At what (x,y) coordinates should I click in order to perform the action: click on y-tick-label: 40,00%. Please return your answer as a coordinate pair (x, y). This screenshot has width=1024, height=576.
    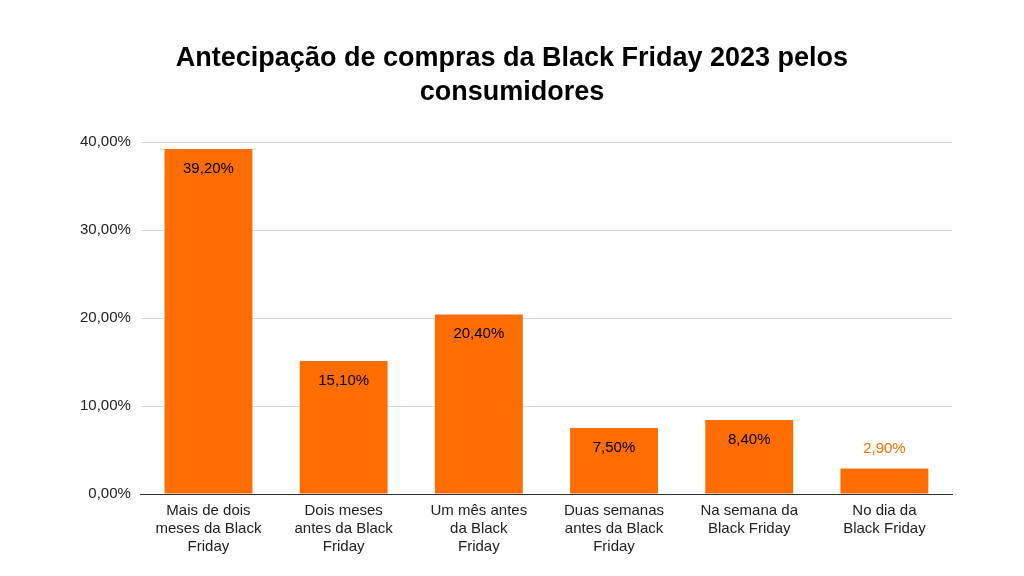
    Looking at the image, I should click on (105, 141).